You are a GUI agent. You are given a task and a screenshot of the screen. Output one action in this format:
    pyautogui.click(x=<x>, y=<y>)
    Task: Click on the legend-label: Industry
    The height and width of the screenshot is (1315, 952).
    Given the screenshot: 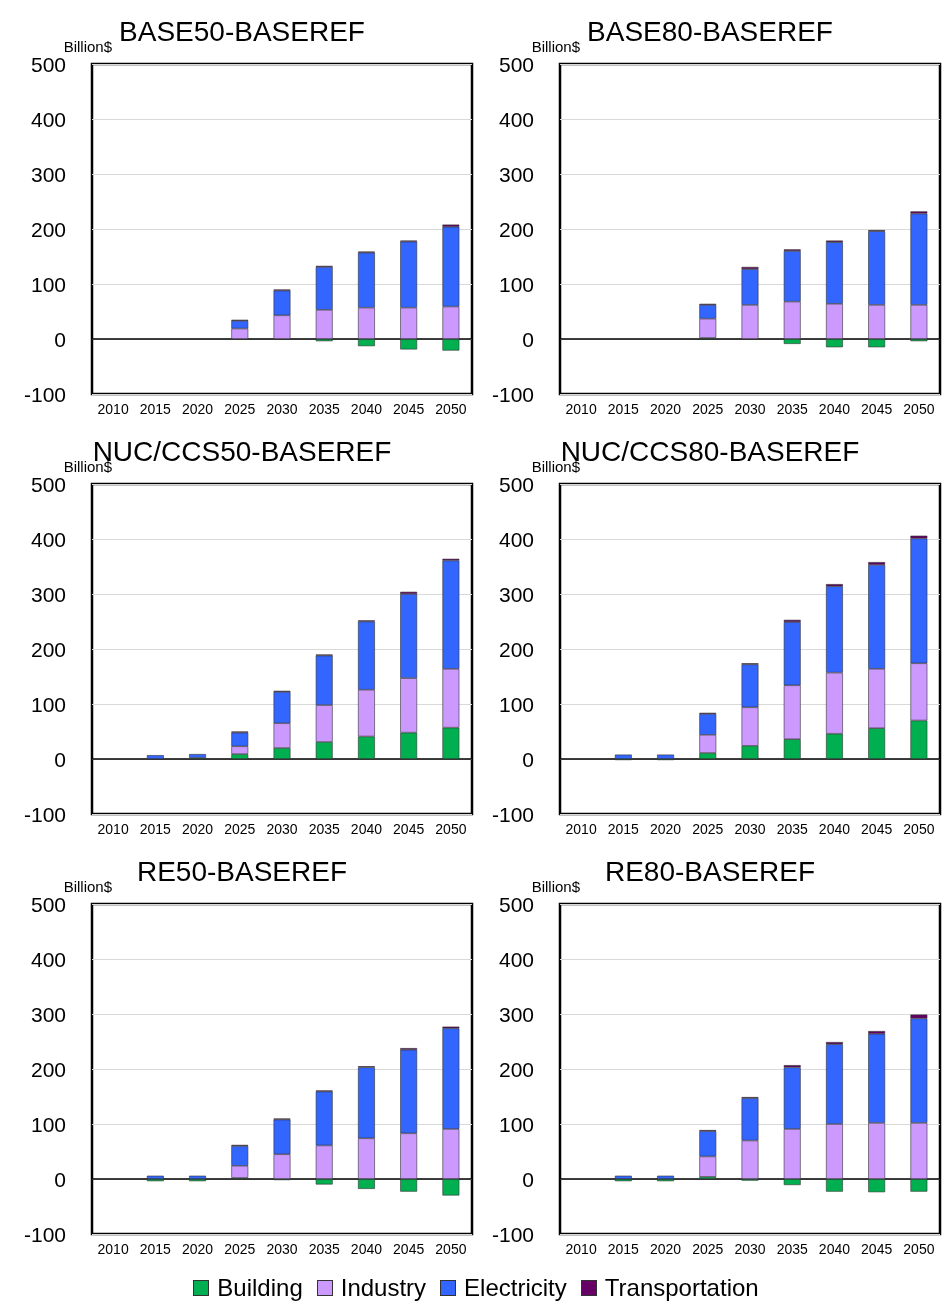 What is the action you would take?
    pyautogui.click(x=383, y=1288)
    